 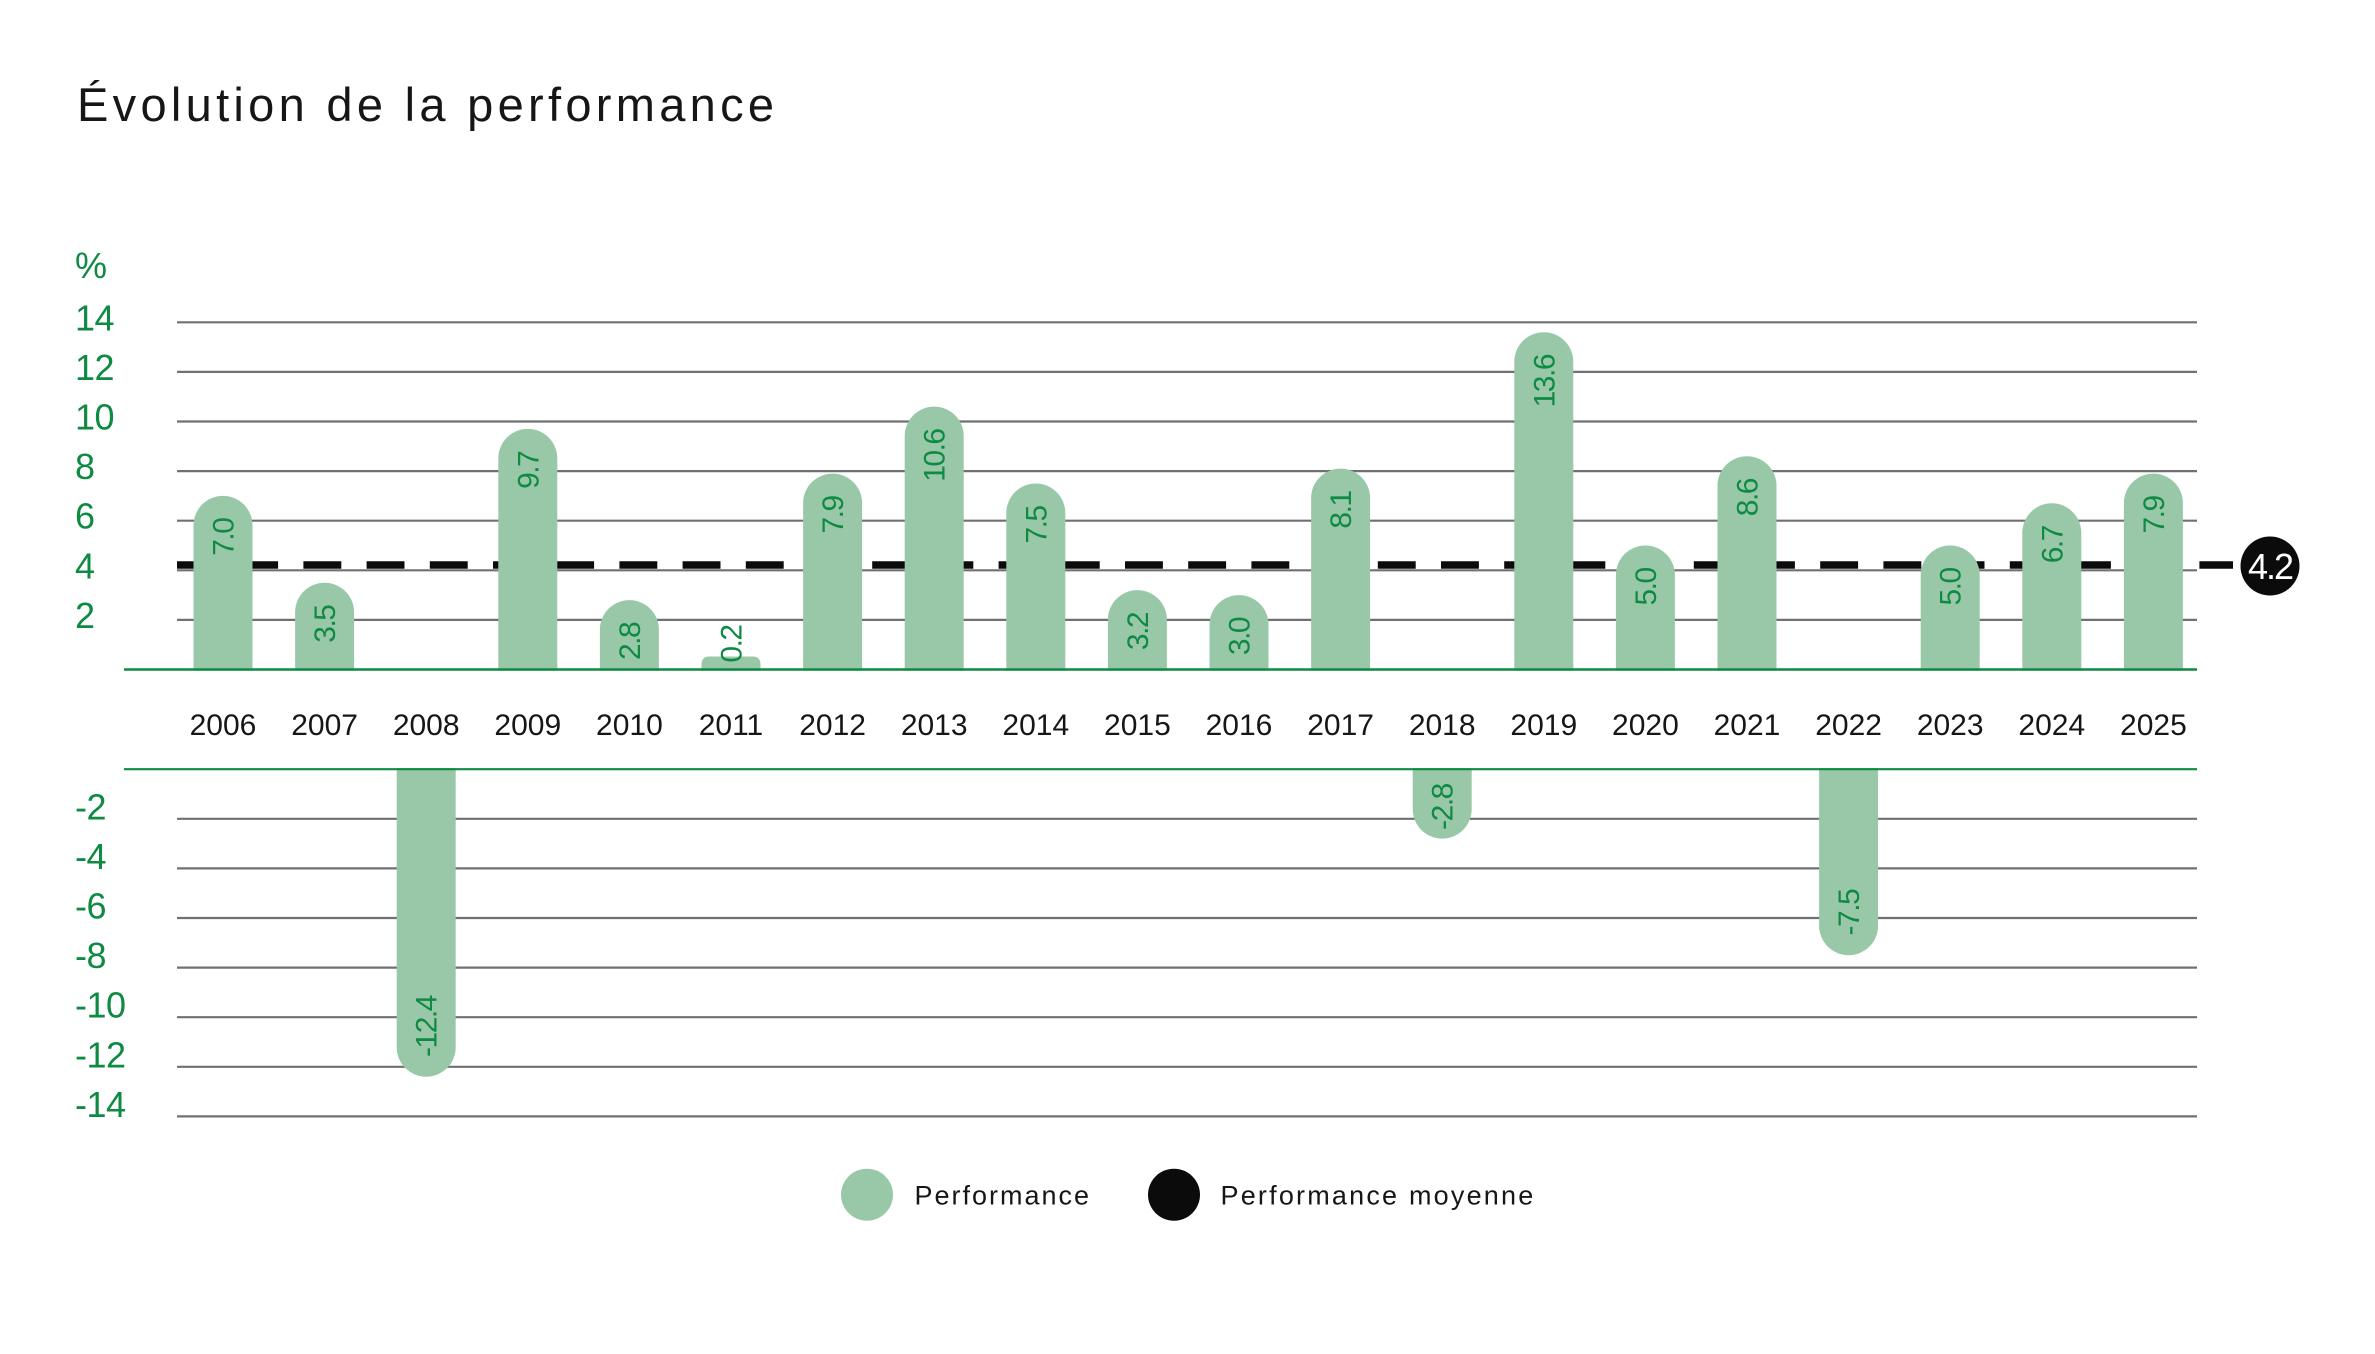 I want to click on svg-text: 0.2, so click(x=732, y=644).